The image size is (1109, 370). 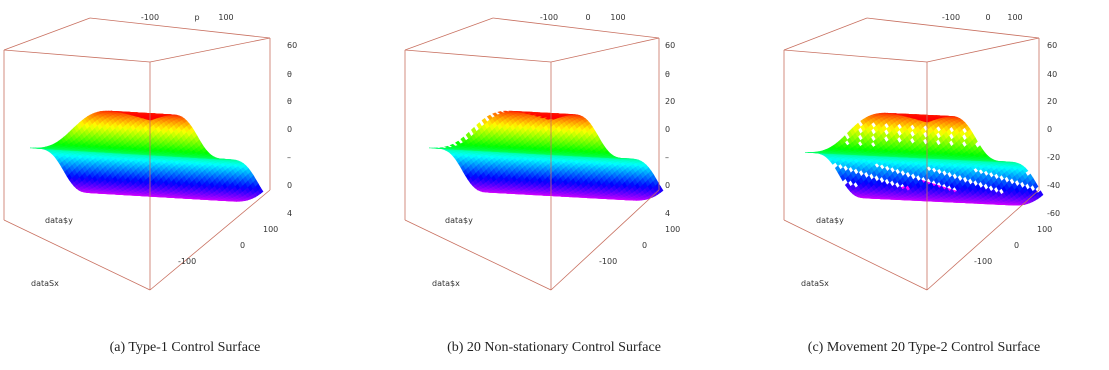 I want to click on top-tick-2: 0, so click(x=587, y=17).